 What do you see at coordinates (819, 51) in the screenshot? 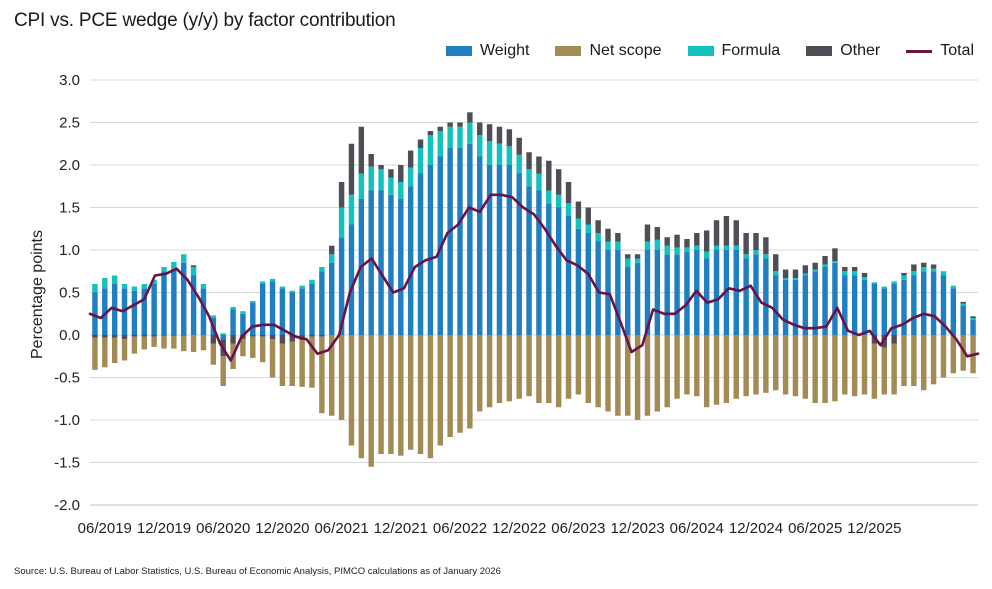
I see `legend-swatch-other` at bounding box center [819, 51].